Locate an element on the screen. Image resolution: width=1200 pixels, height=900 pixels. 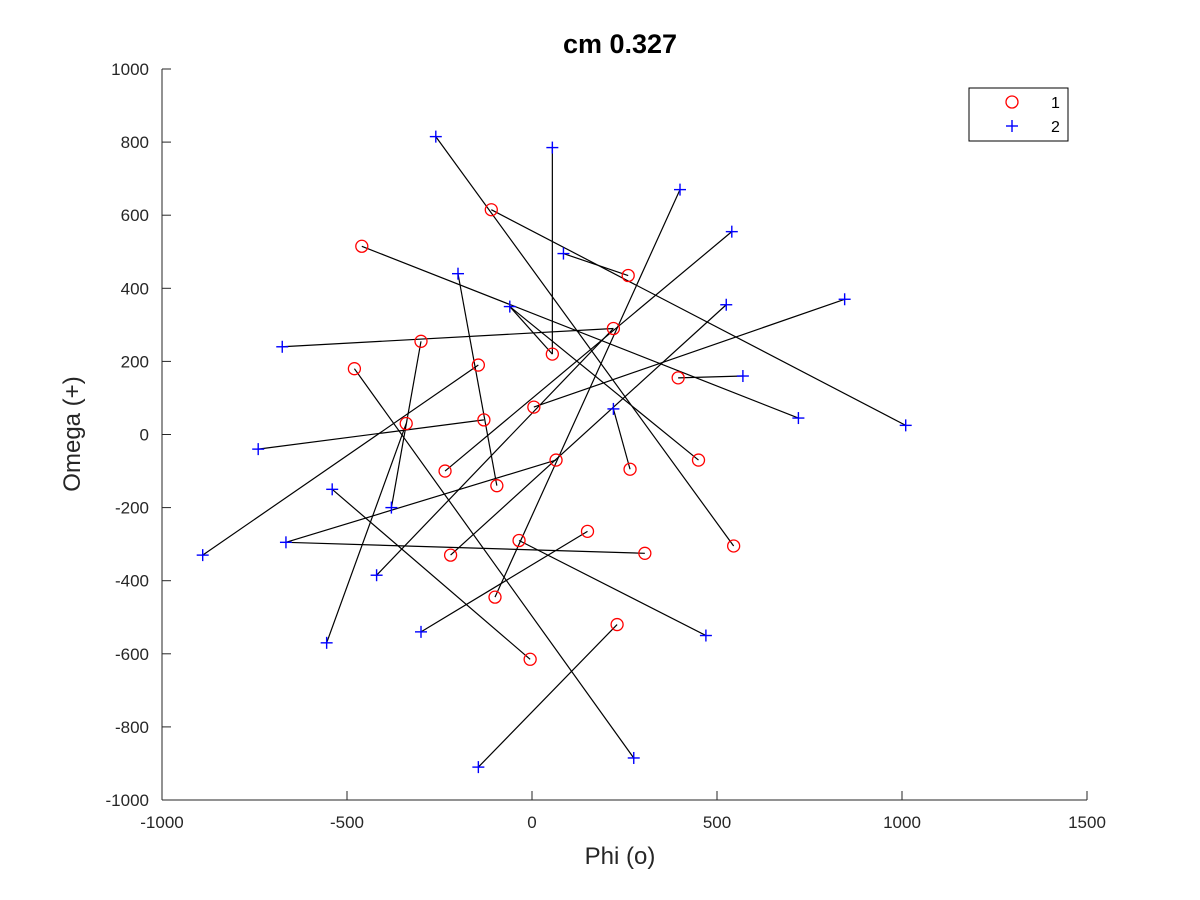
y-tick-label: 200 is located at coordinates (135, 361).